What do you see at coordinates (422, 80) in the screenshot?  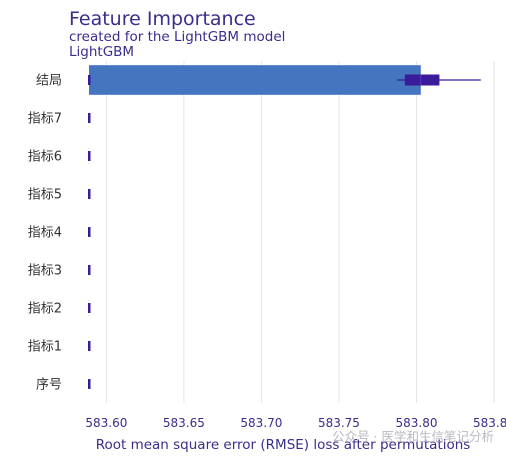 I see `box-iqr` at bounding box center [422, 80].